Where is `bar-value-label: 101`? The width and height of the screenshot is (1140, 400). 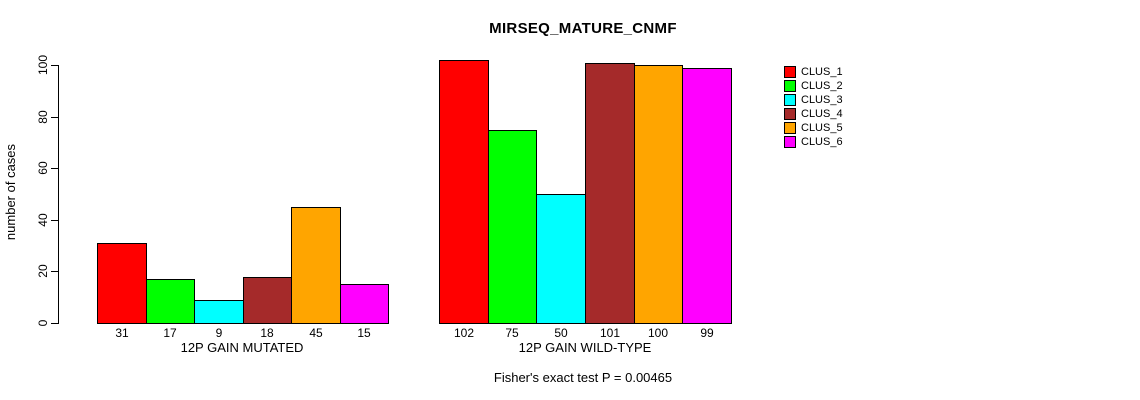 bar-value-label: 101 is located at coordinates (610, 333).